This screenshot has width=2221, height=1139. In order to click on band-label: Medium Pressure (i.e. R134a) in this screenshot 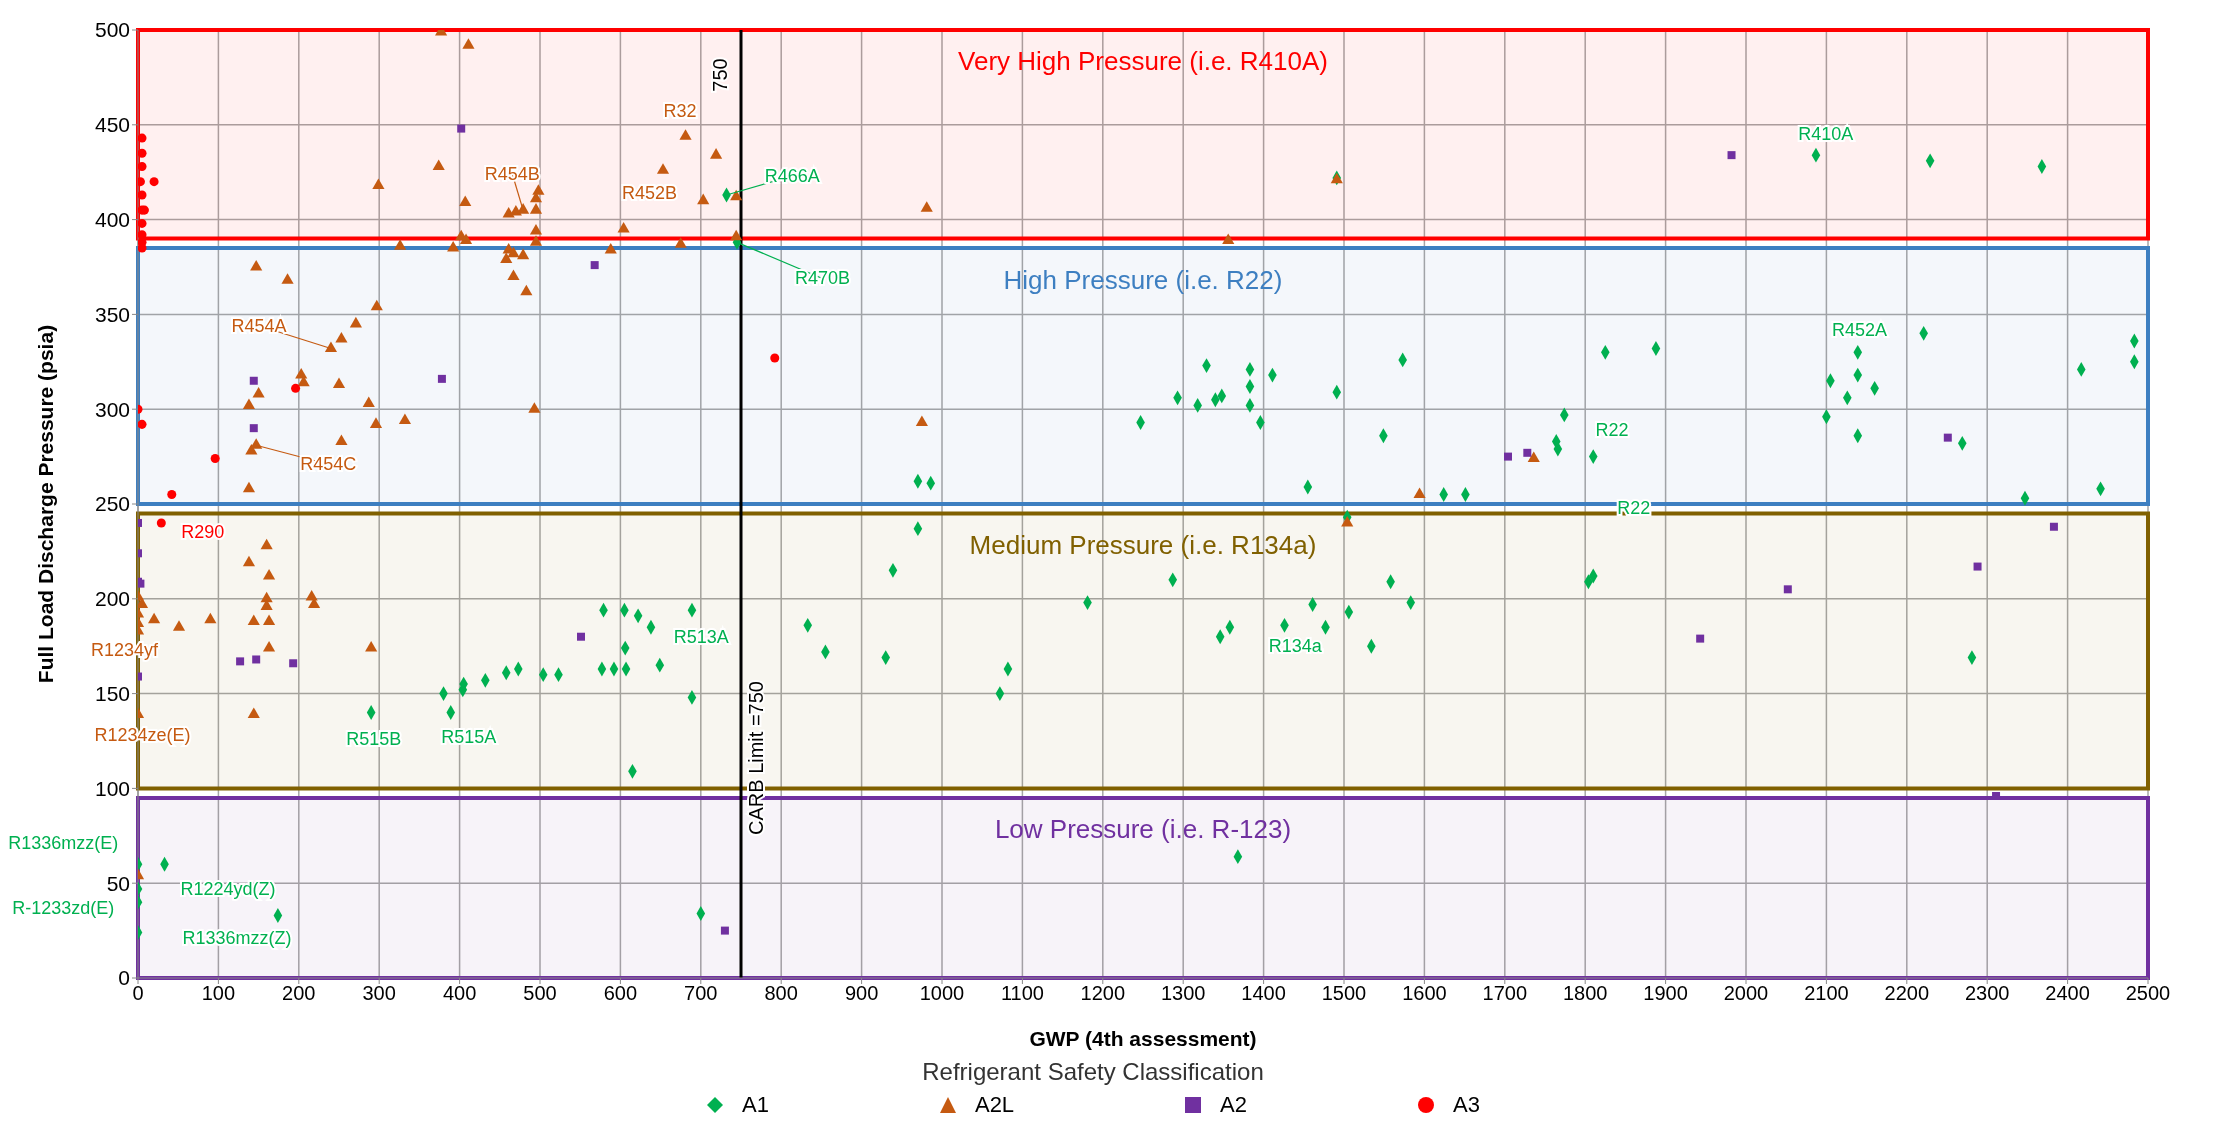, I will do `click(1143, 544)`.